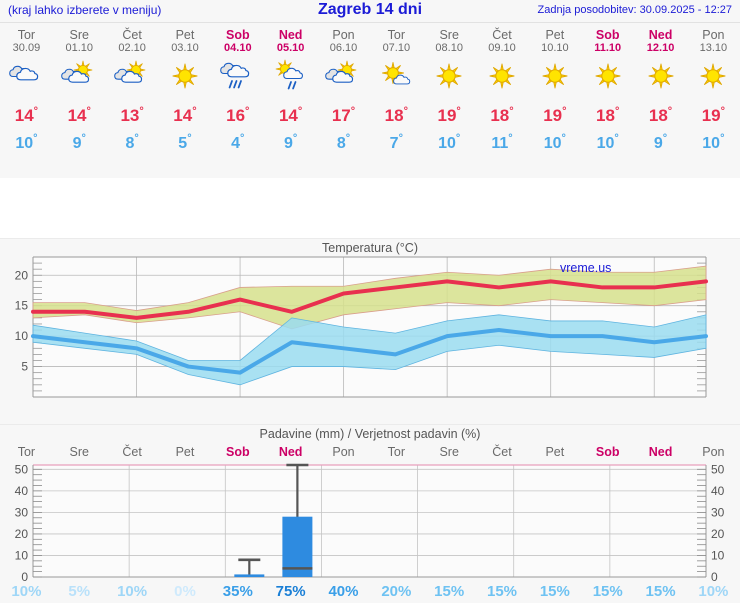  Describe the element at coordinates (370, 592) in the screenshot. I see `precip-probability-row: 10% 5% 10% 0% 35% 75% 40% 20% 15% 15% 15% 15% 15% 10%` at that location.